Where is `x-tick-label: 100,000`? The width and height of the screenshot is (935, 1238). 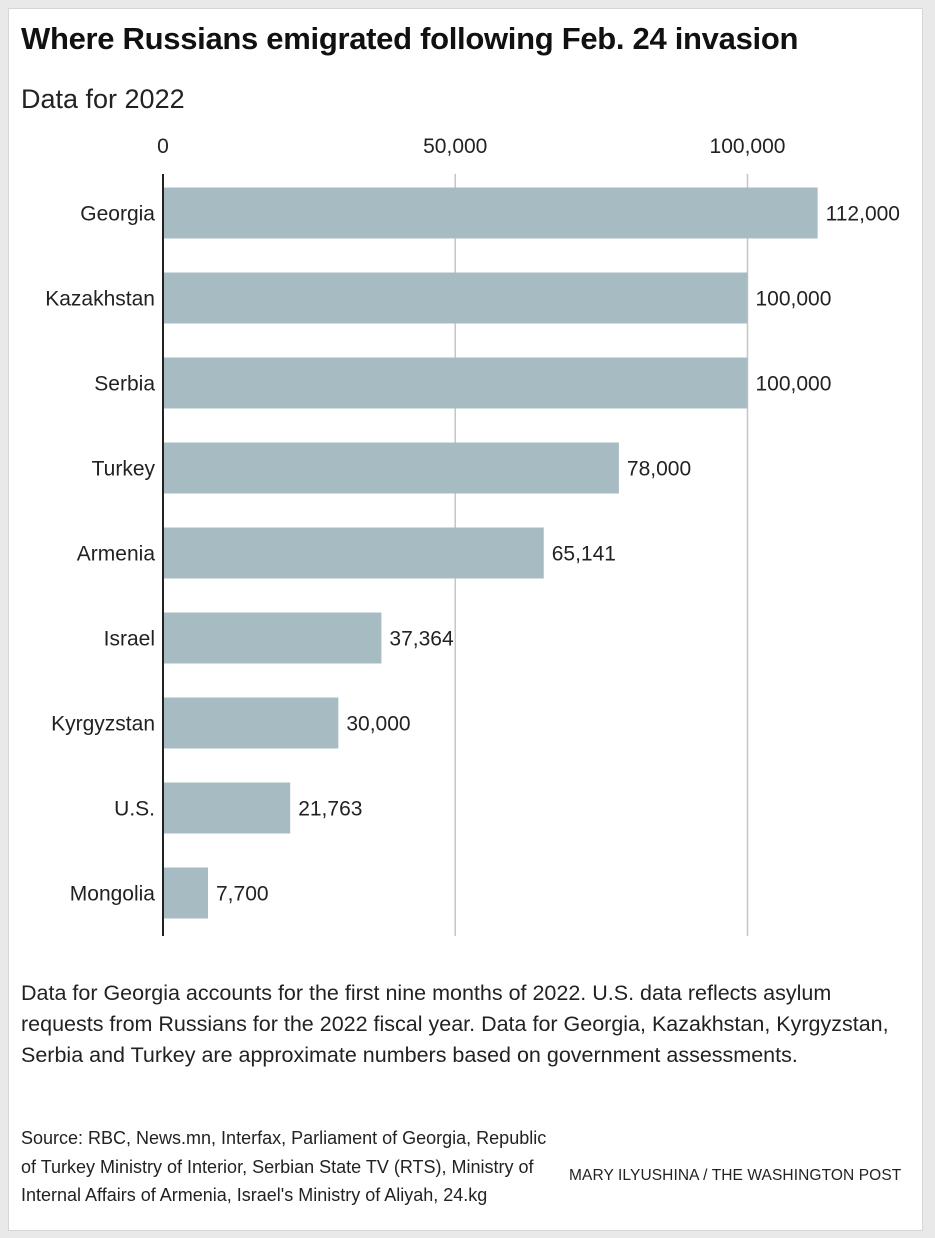
x-tick-label: 100,000 is located at coordinates (748, 146).